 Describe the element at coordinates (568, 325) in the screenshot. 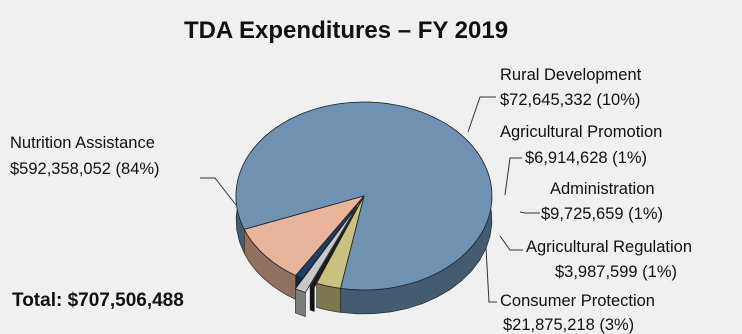

I see `label-value-consumer-protection: $21,875,218 (3%)` at that location.